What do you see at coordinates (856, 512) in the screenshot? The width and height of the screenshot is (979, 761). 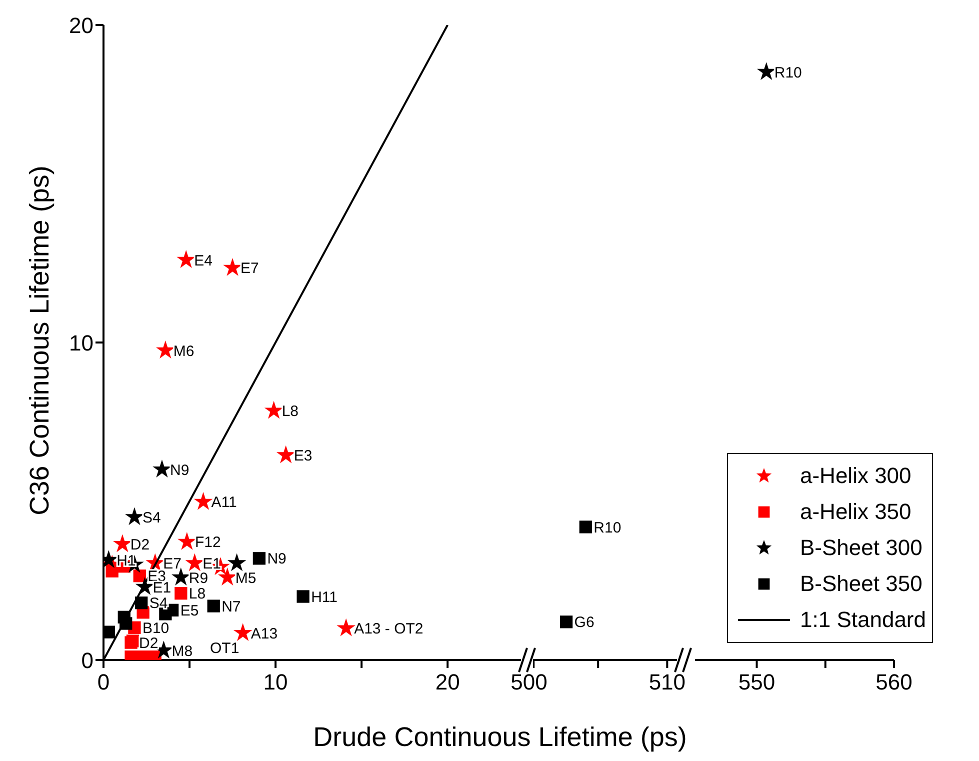 I see `legend-label: a-Helix 350` at bounding box center [856, 512].